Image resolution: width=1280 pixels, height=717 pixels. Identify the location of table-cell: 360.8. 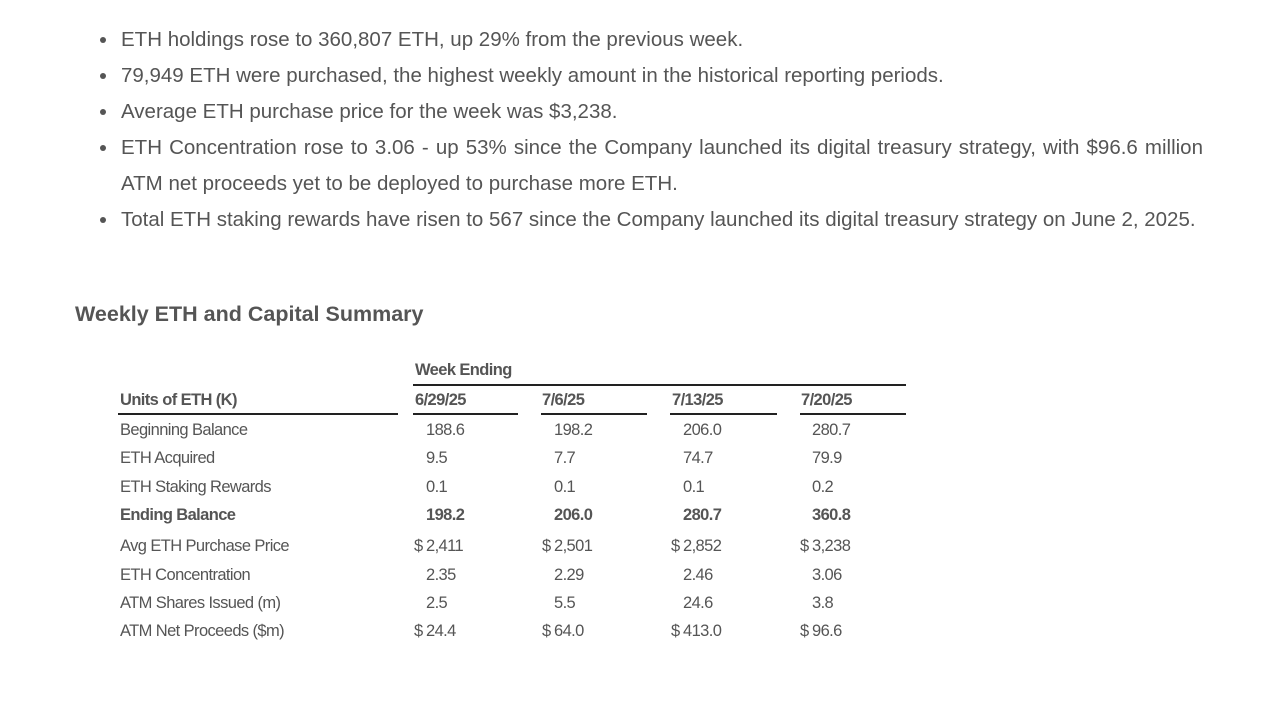
(831, 515).